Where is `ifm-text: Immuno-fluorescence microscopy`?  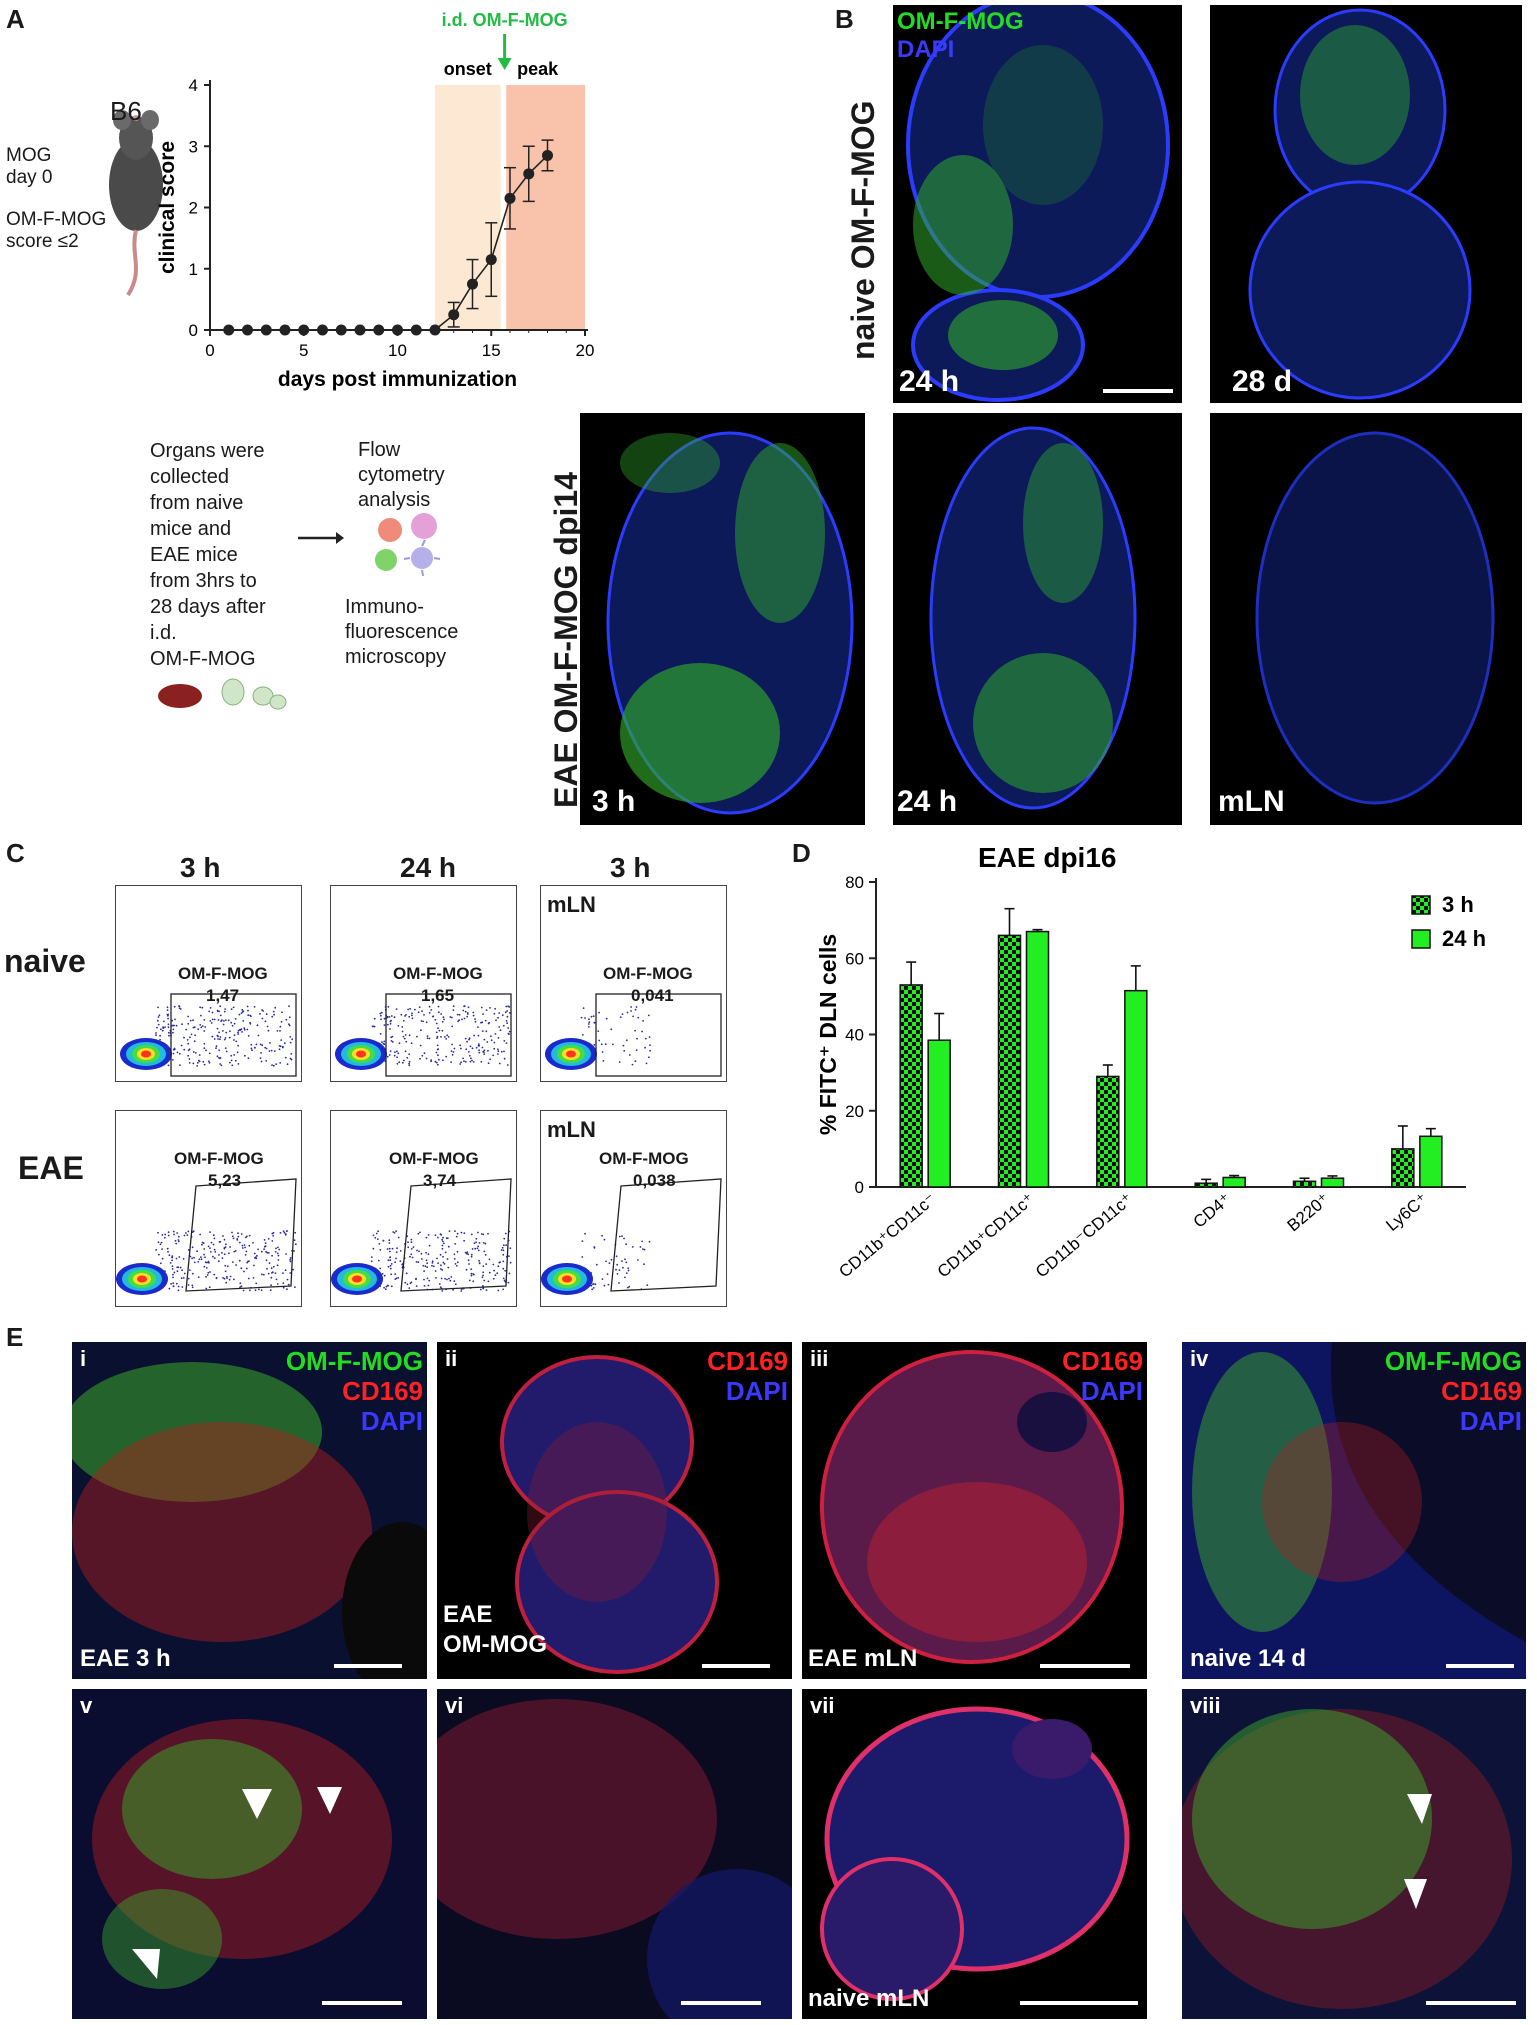
ifm-text: Immuno-fluorescence microscopy is located at coordinates (401, 632).